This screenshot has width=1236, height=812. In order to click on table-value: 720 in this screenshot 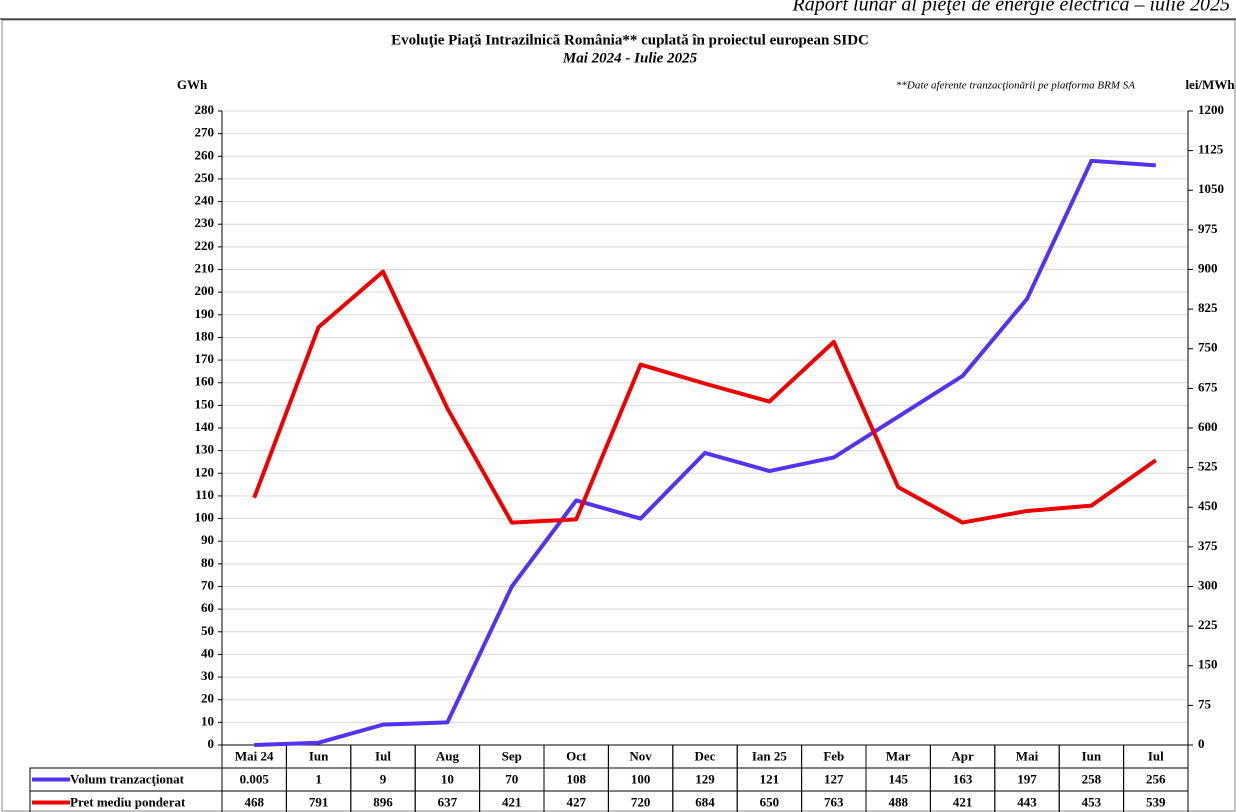, I will do `click(641, 801)`.